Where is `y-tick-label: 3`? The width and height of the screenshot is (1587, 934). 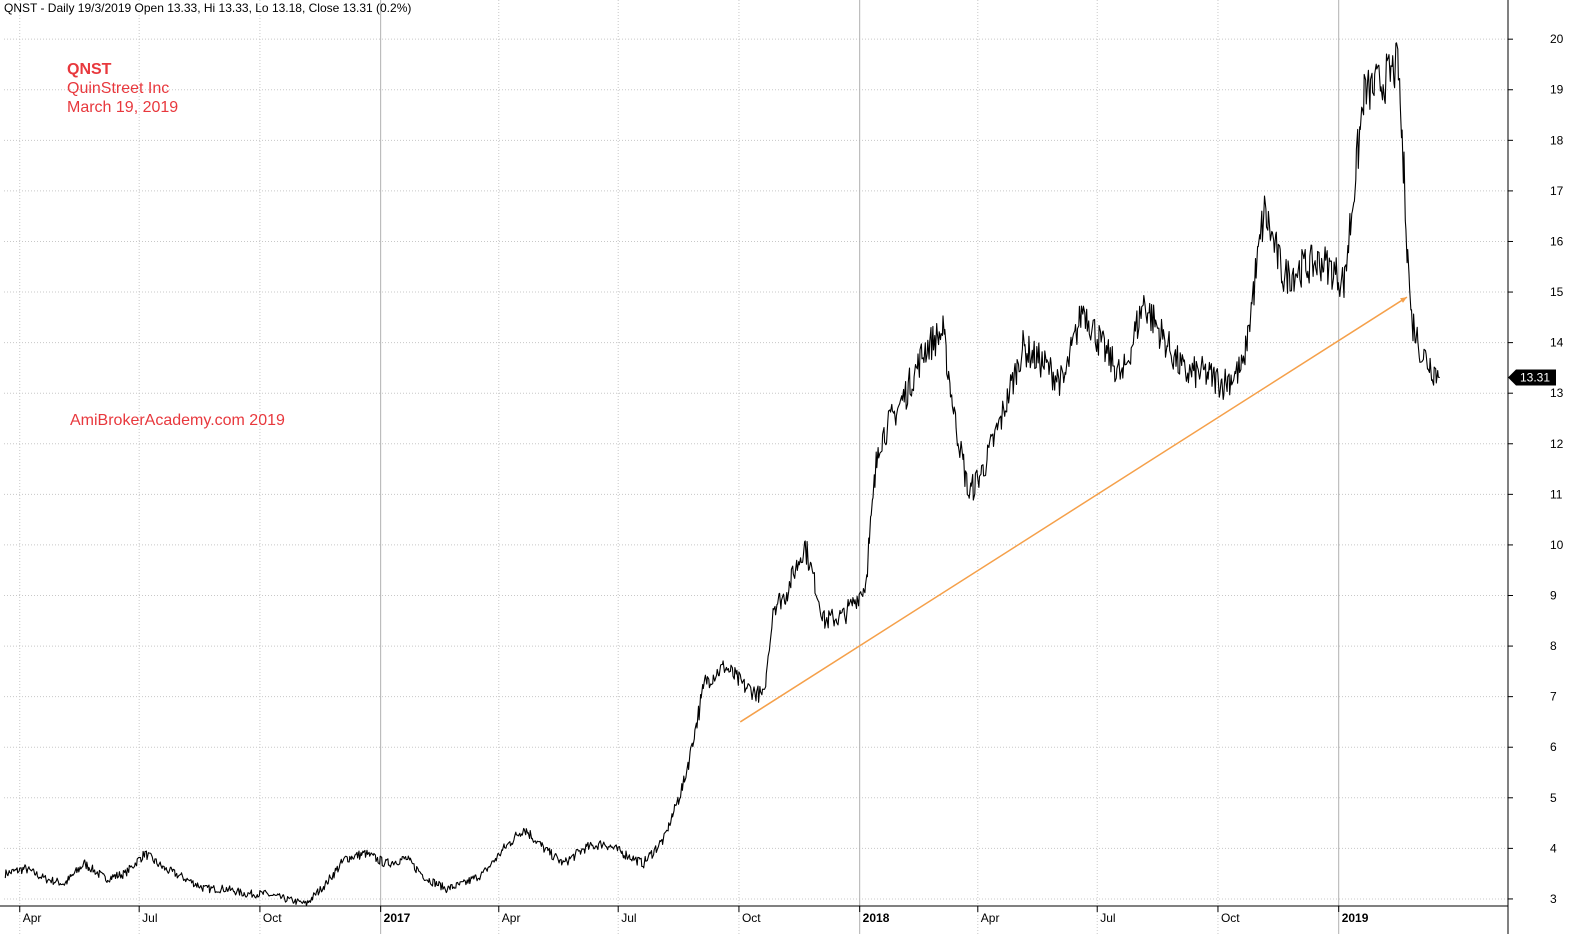 y-tick-label: 3 is located at coordinates (1553, 899).